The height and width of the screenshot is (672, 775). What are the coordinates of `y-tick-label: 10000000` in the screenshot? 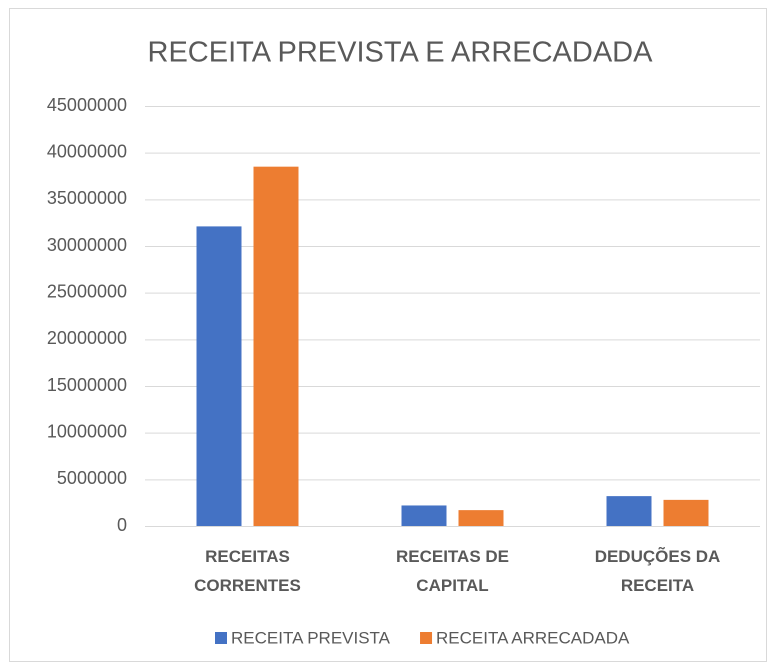 It's located at (87, 431).